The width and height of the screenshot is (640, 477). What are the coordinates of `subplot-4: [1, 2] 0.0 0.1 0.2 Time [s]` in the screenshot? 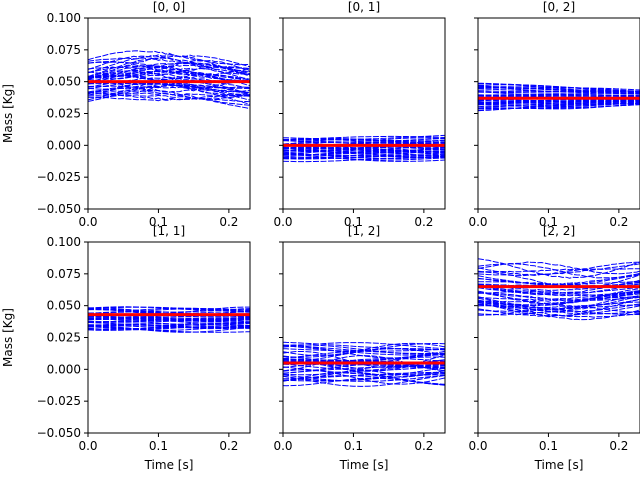 It's located at (359, 348).